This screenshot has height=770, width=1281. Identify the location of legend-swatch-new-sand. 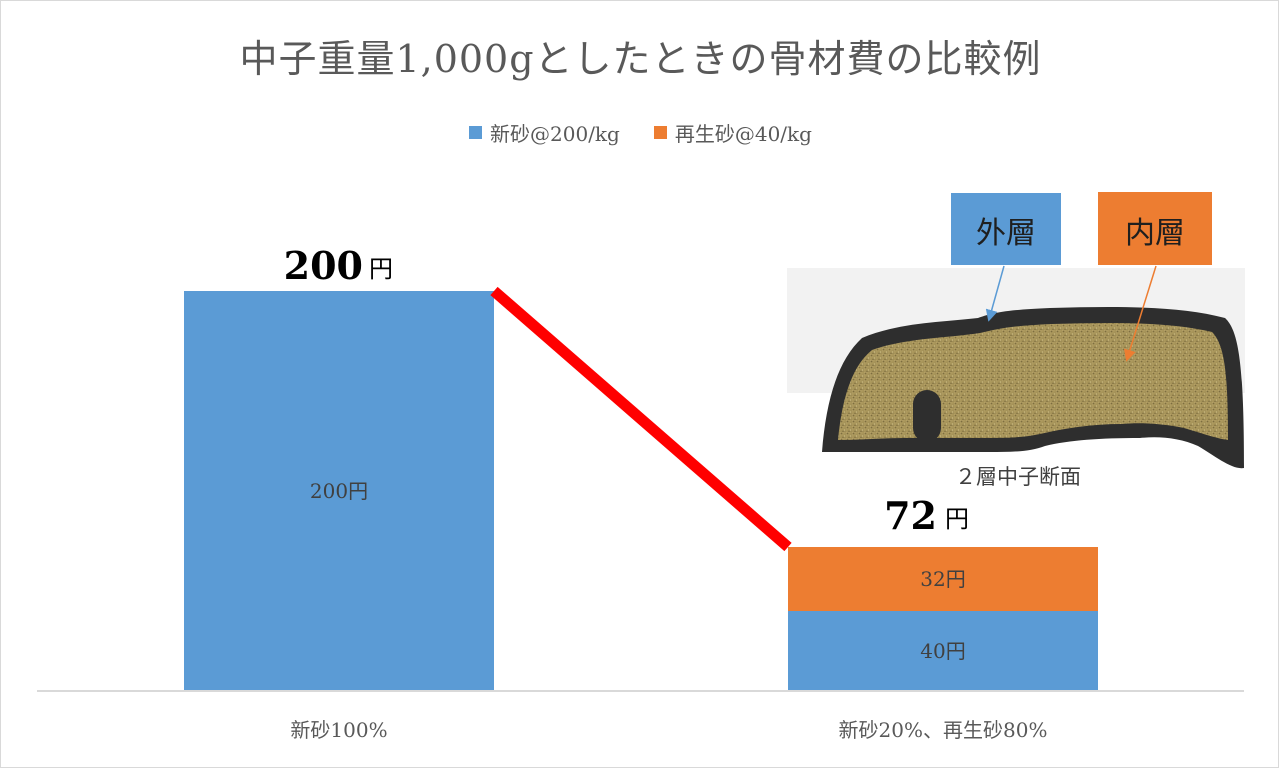
(476, 132).